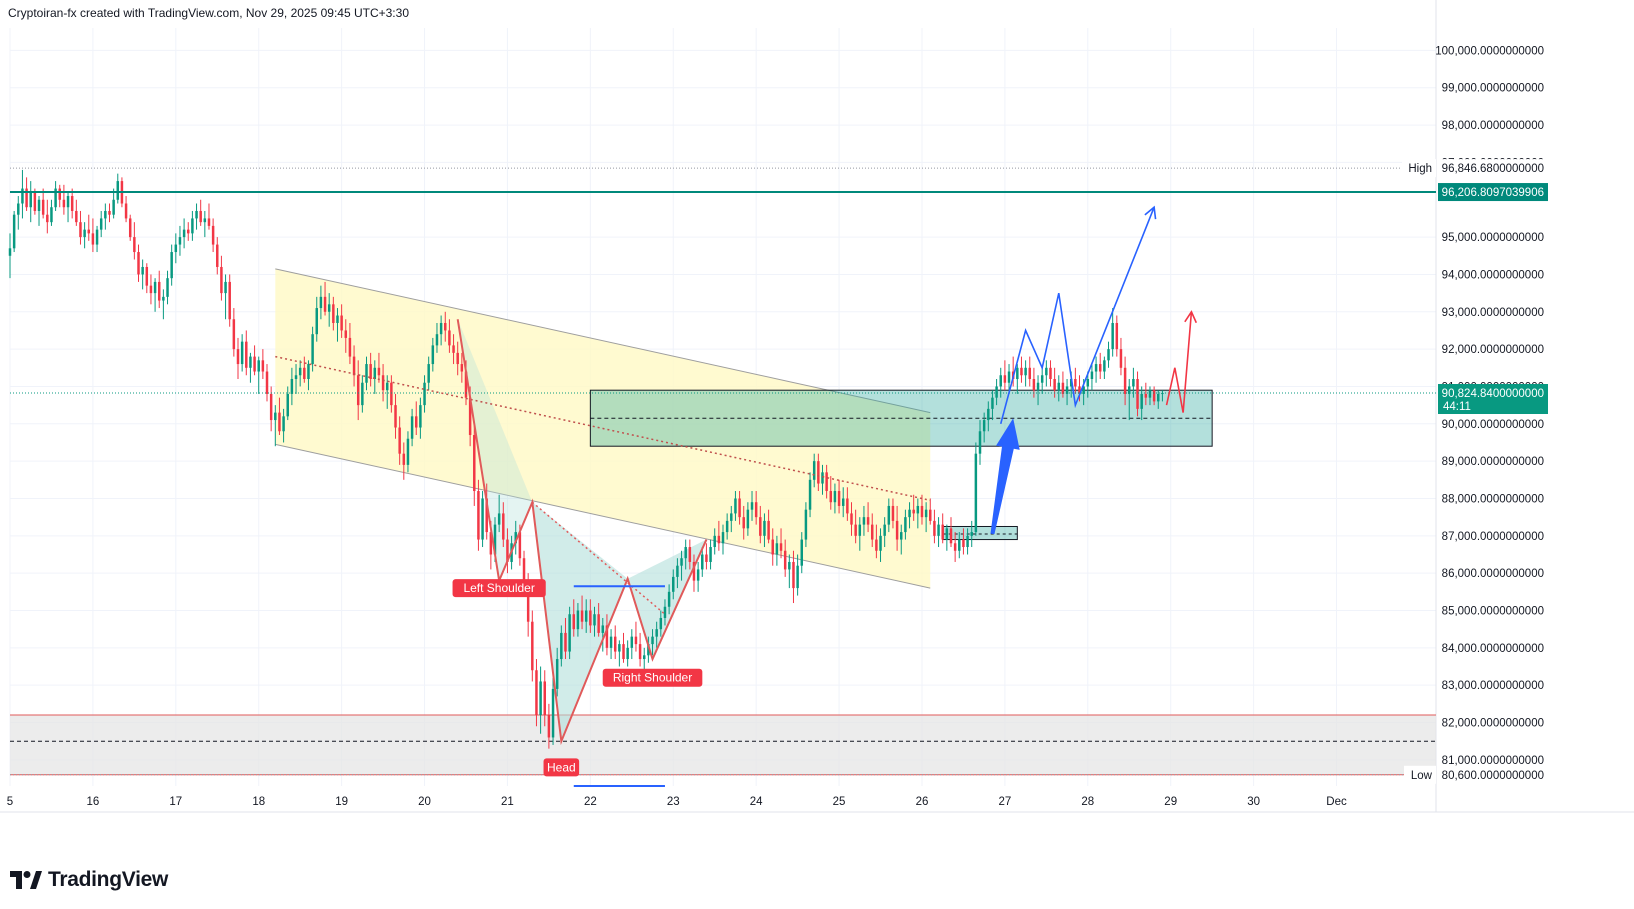  What do you see at coordinates (1170, 802) in the screenshot?
I see `x-tick-label: 29` at bounding box center [1170, 802].